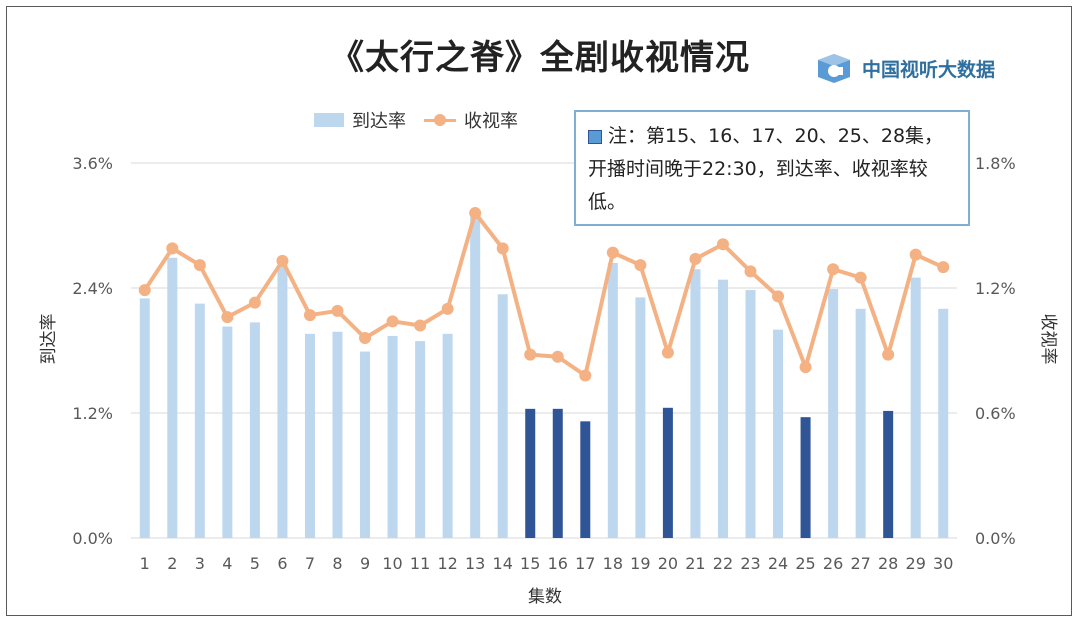 This screenshot has height=624, width=1080. I want to click on left-tick-label: 2.4%, so click(92, 288).